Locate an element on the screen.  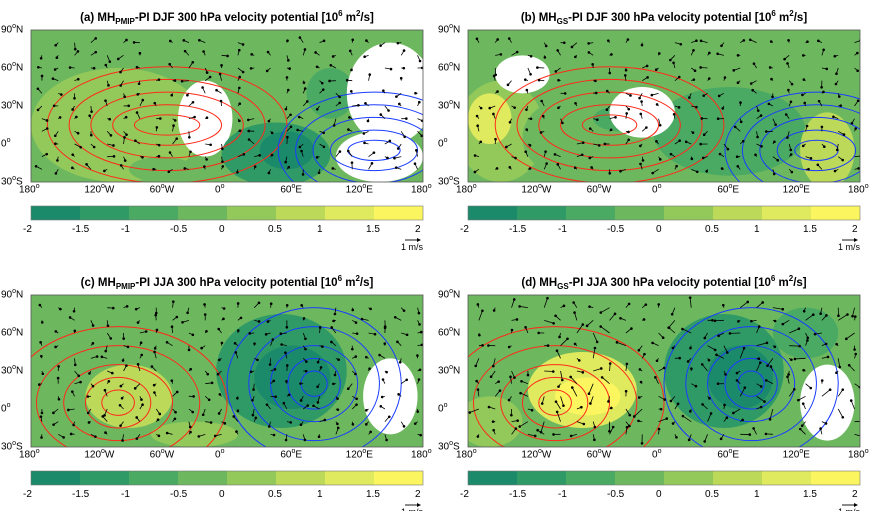
lon-tick-label: 60oW is located at coordinates (162, 454).